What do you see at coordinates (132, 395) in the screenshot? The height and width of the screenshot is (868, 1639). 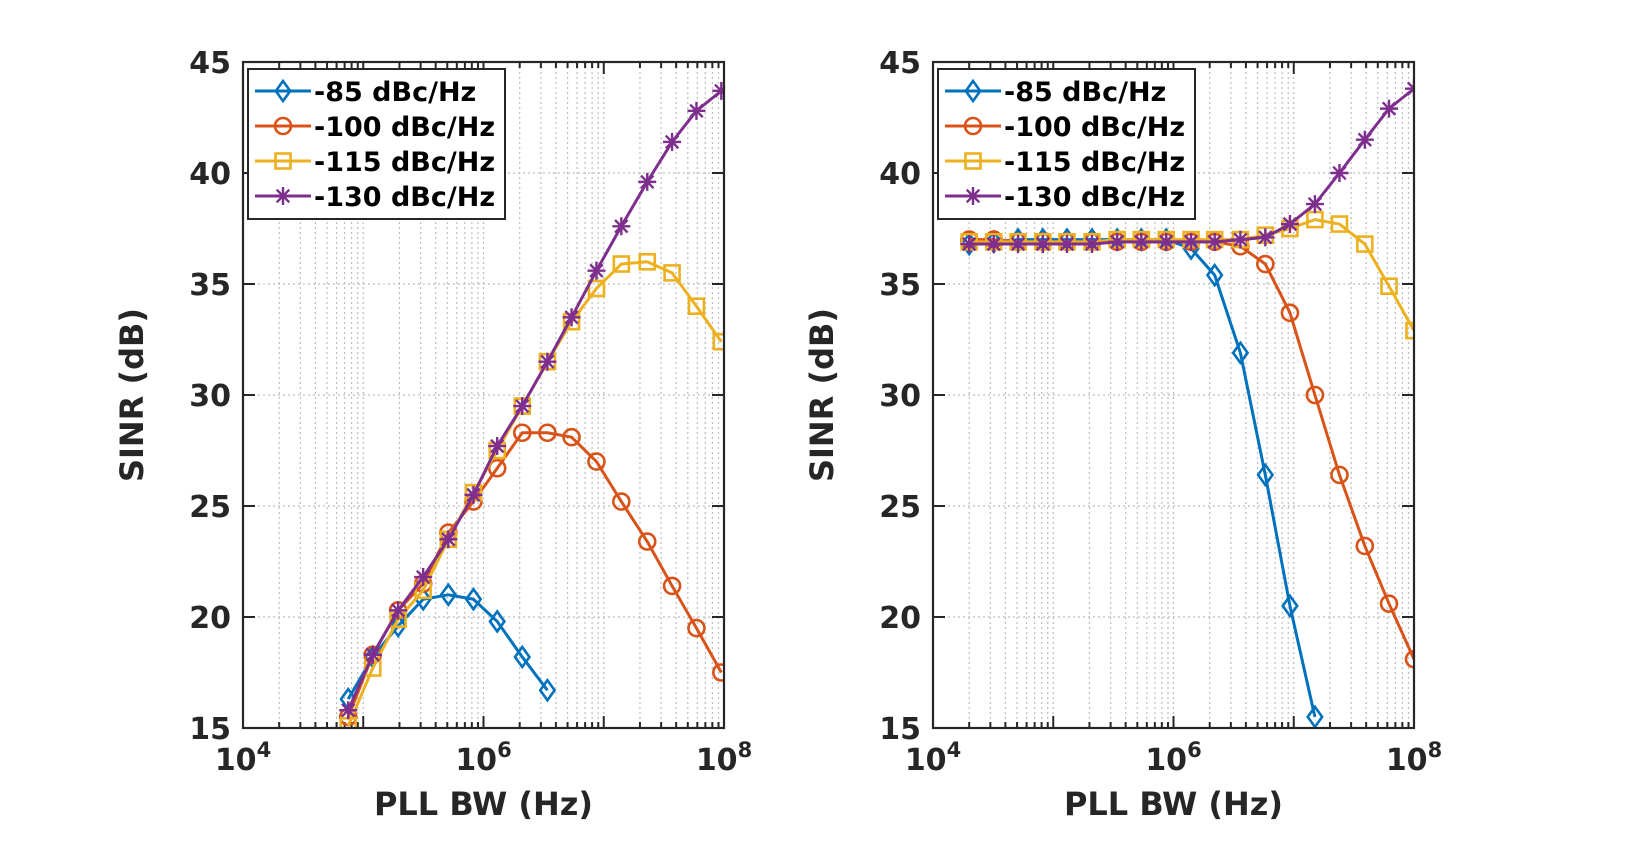 I see `y-axis-label: SINR (dB)` at bounding box center [132, 395].